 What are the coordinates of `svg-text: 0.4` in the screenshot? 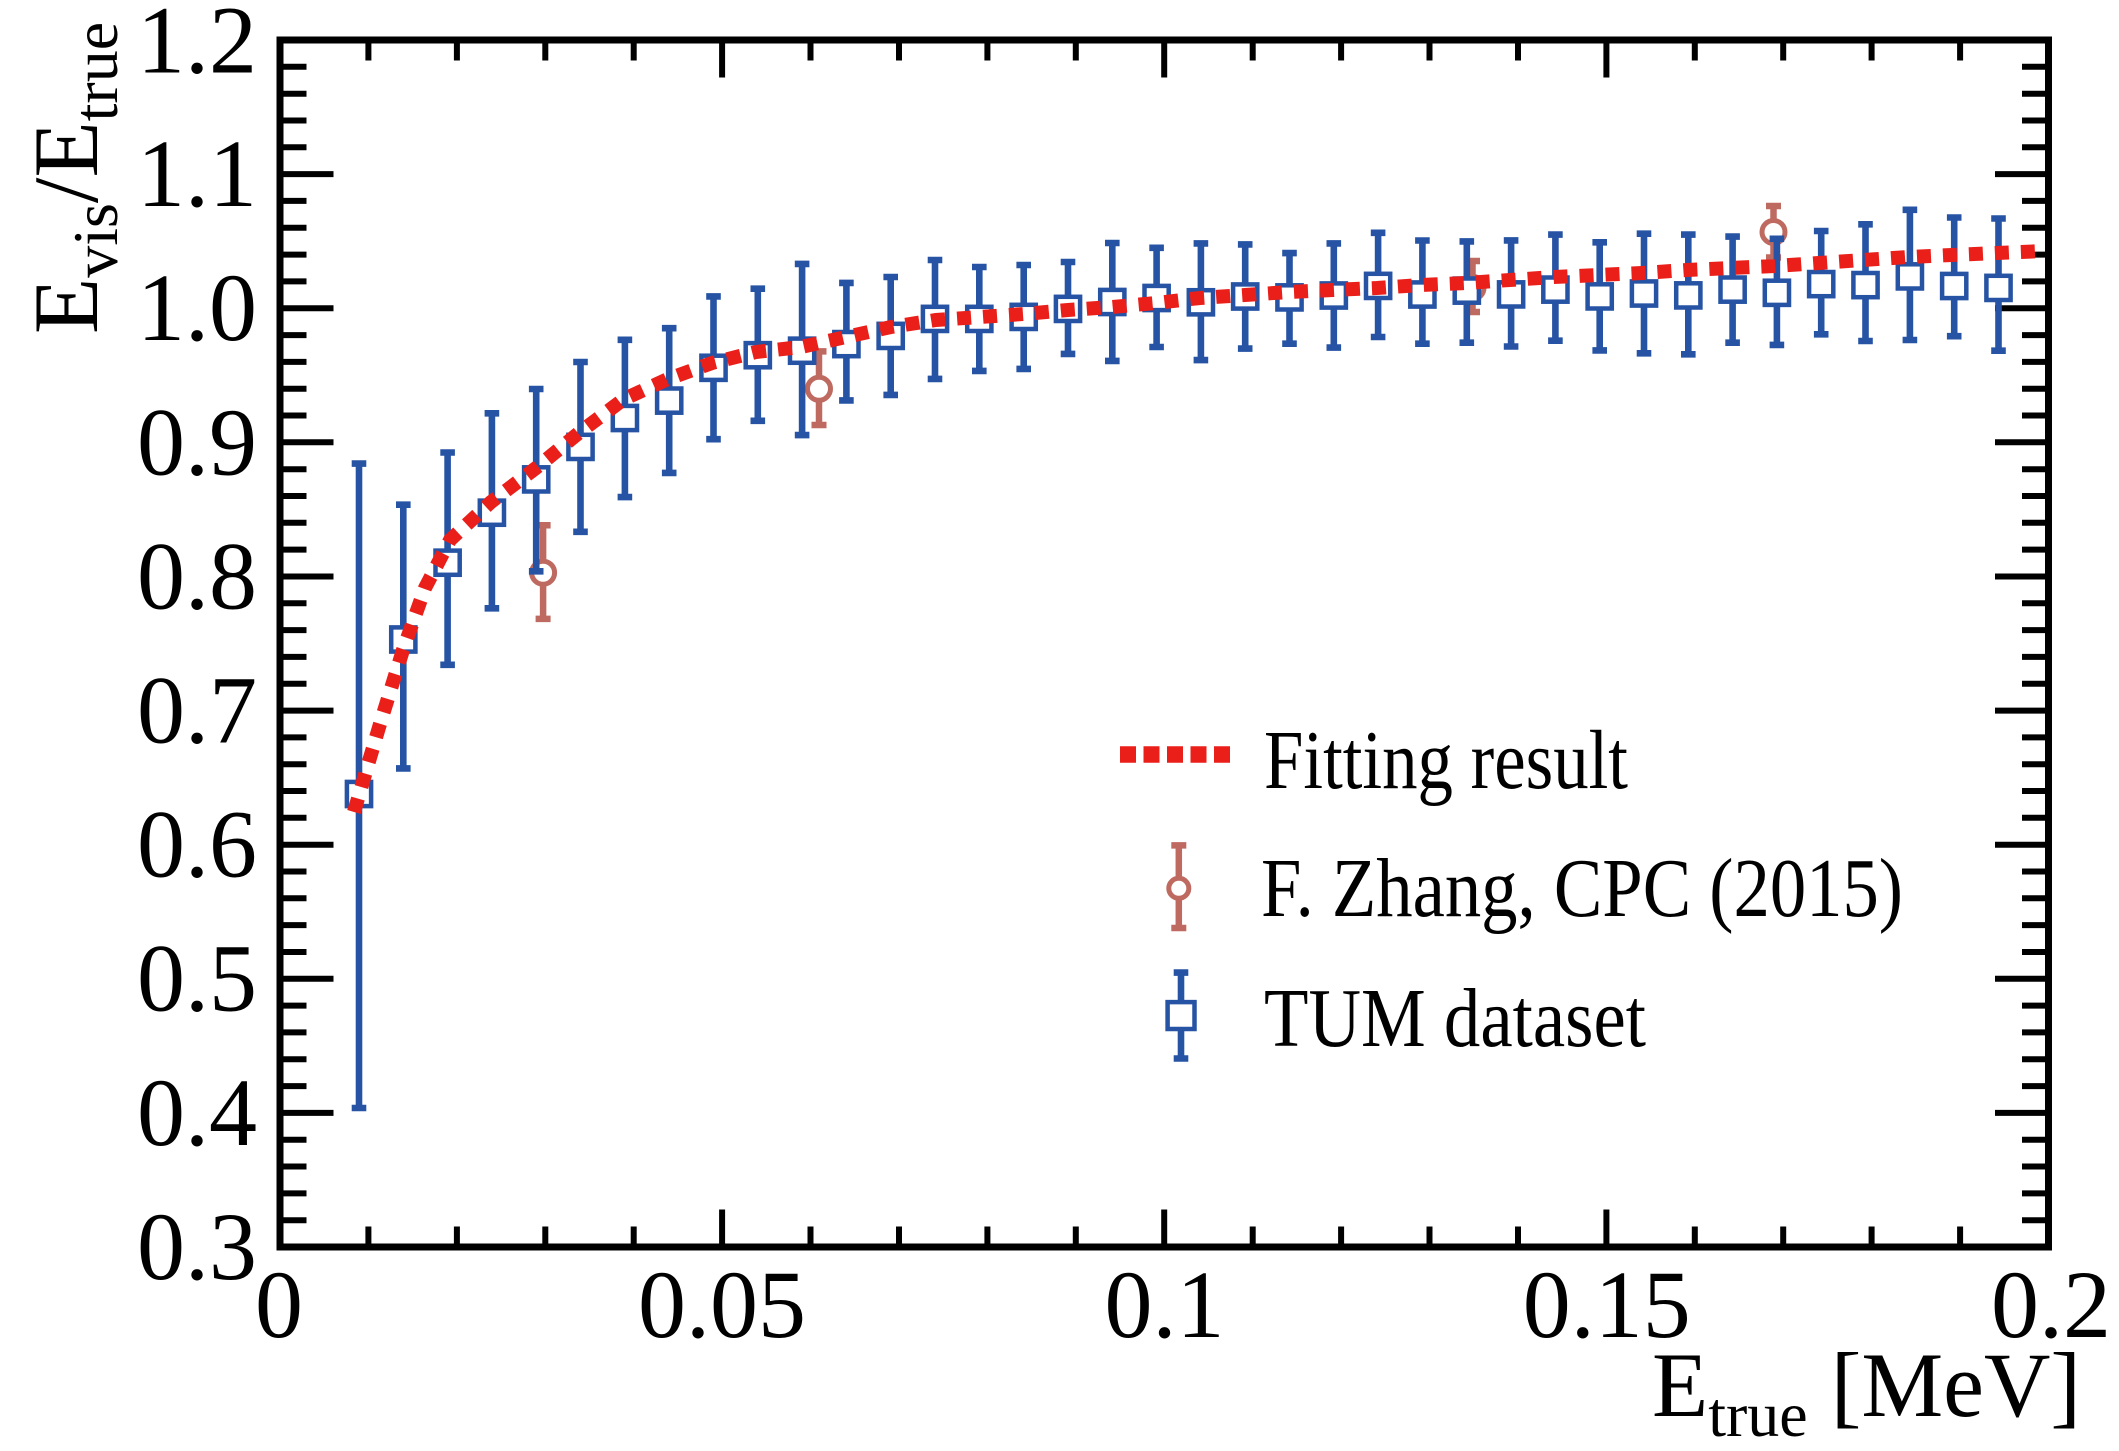 It's located at (197, 1112).